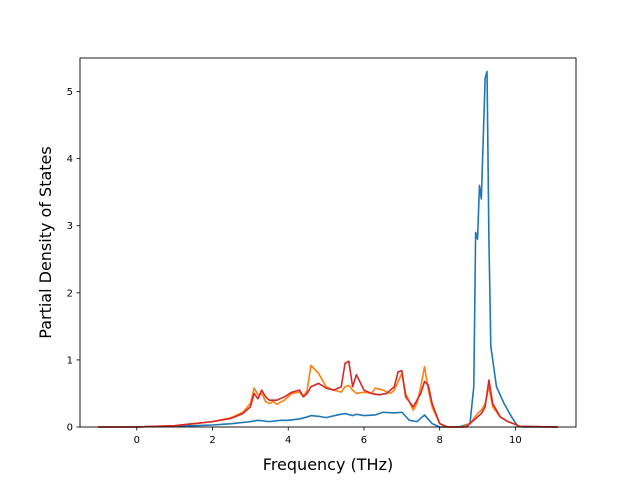 The width and height of the screenshot is (640, 480). I want to click on y-axis-ticks: 0 1 2 3 4 5, so click(73, 260).